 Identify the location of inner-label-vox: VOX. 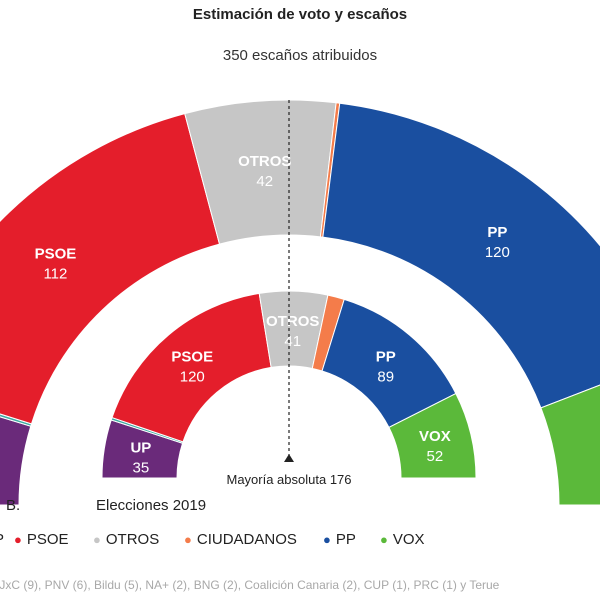
(435, 436).